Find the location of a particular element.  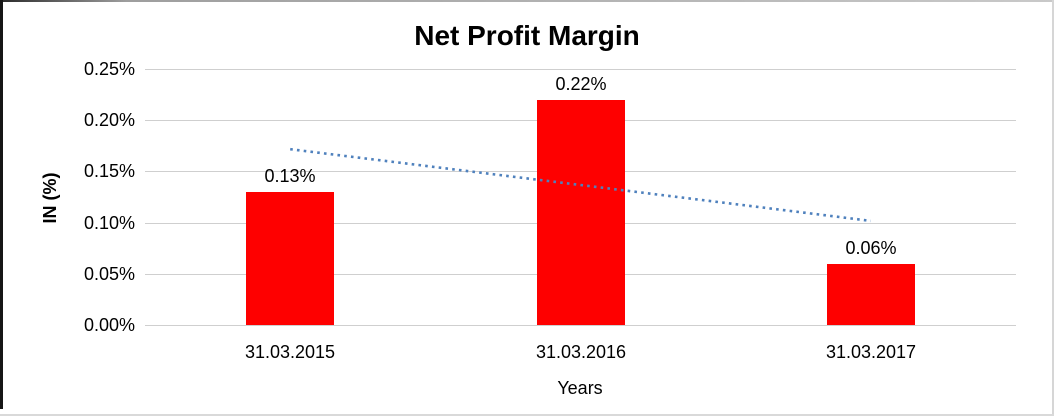

bar-value-label: 0.06% is located at coordinates (871, 248).